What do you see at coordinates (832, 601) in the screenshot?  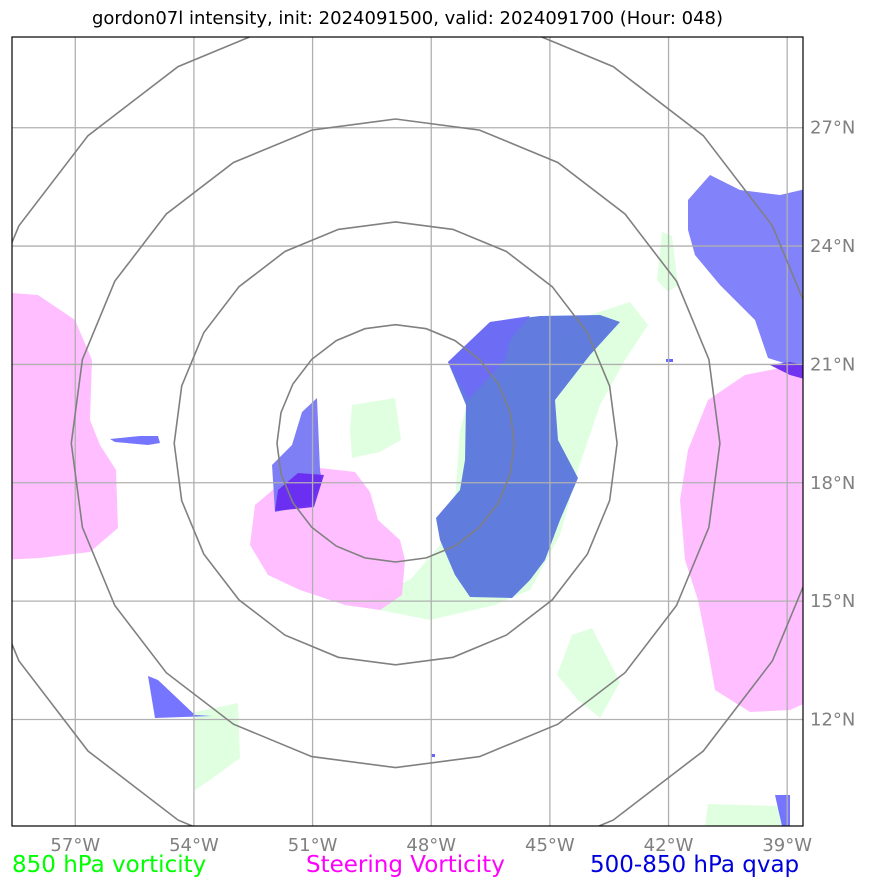 I see `lat-tick-label: 15°N` at bounding box center [832, 601].